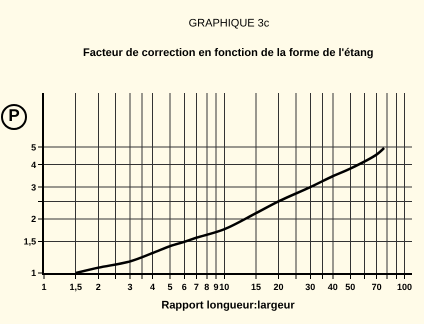 Image resolution: width=424 pixels, height=324 pixels. Describe the element at coordinates (184, 287) in the screenshot. I see `x-tick-label: 6` at that location.